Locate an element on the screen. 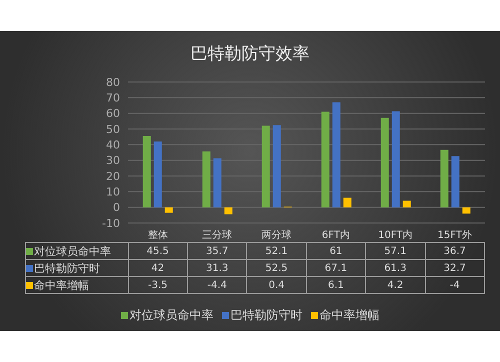 The height and width of the screenshot is (362, 500). legend-label: 对位球员命中率 is located at coordinates (77, 251).